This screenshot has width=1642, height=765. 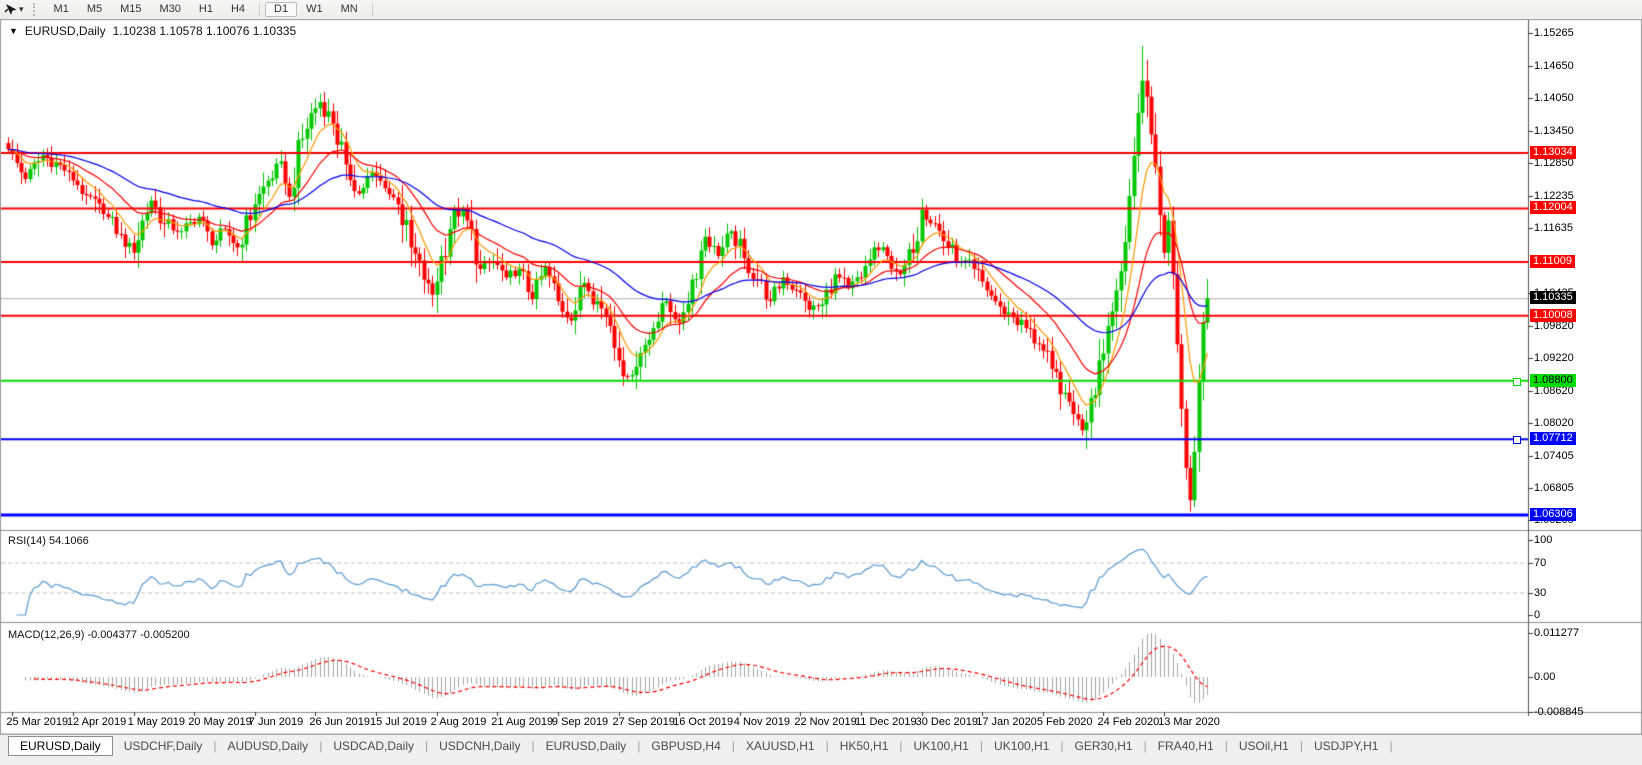 What do you see at coordinates (61, 9) in the screenshot?
I see `timeframe-button-m1: M1` at bounding box center [61, 9].